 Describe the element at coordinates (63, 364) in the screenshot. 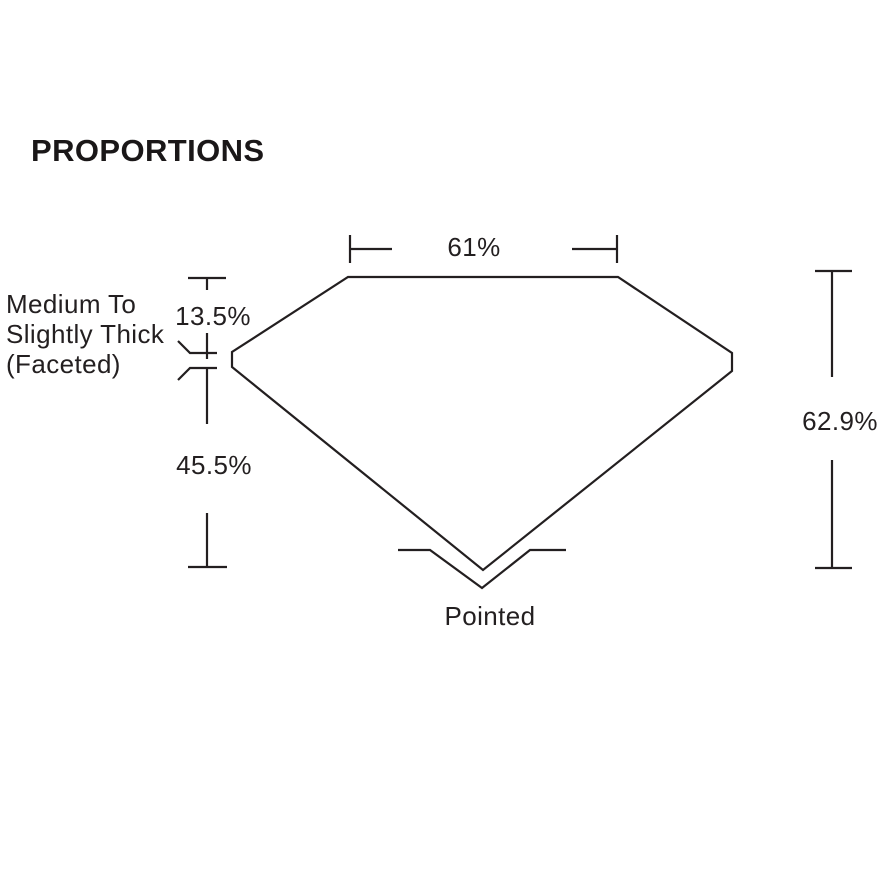

I see `girdle-label-line-3: (Faceted)` at that location.